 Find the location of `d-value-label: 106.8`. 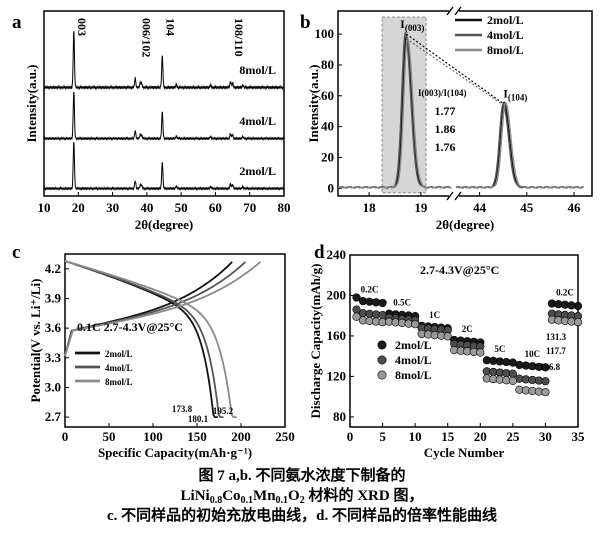

d-value-label: 106.8 is located at coordinates (550, 367).